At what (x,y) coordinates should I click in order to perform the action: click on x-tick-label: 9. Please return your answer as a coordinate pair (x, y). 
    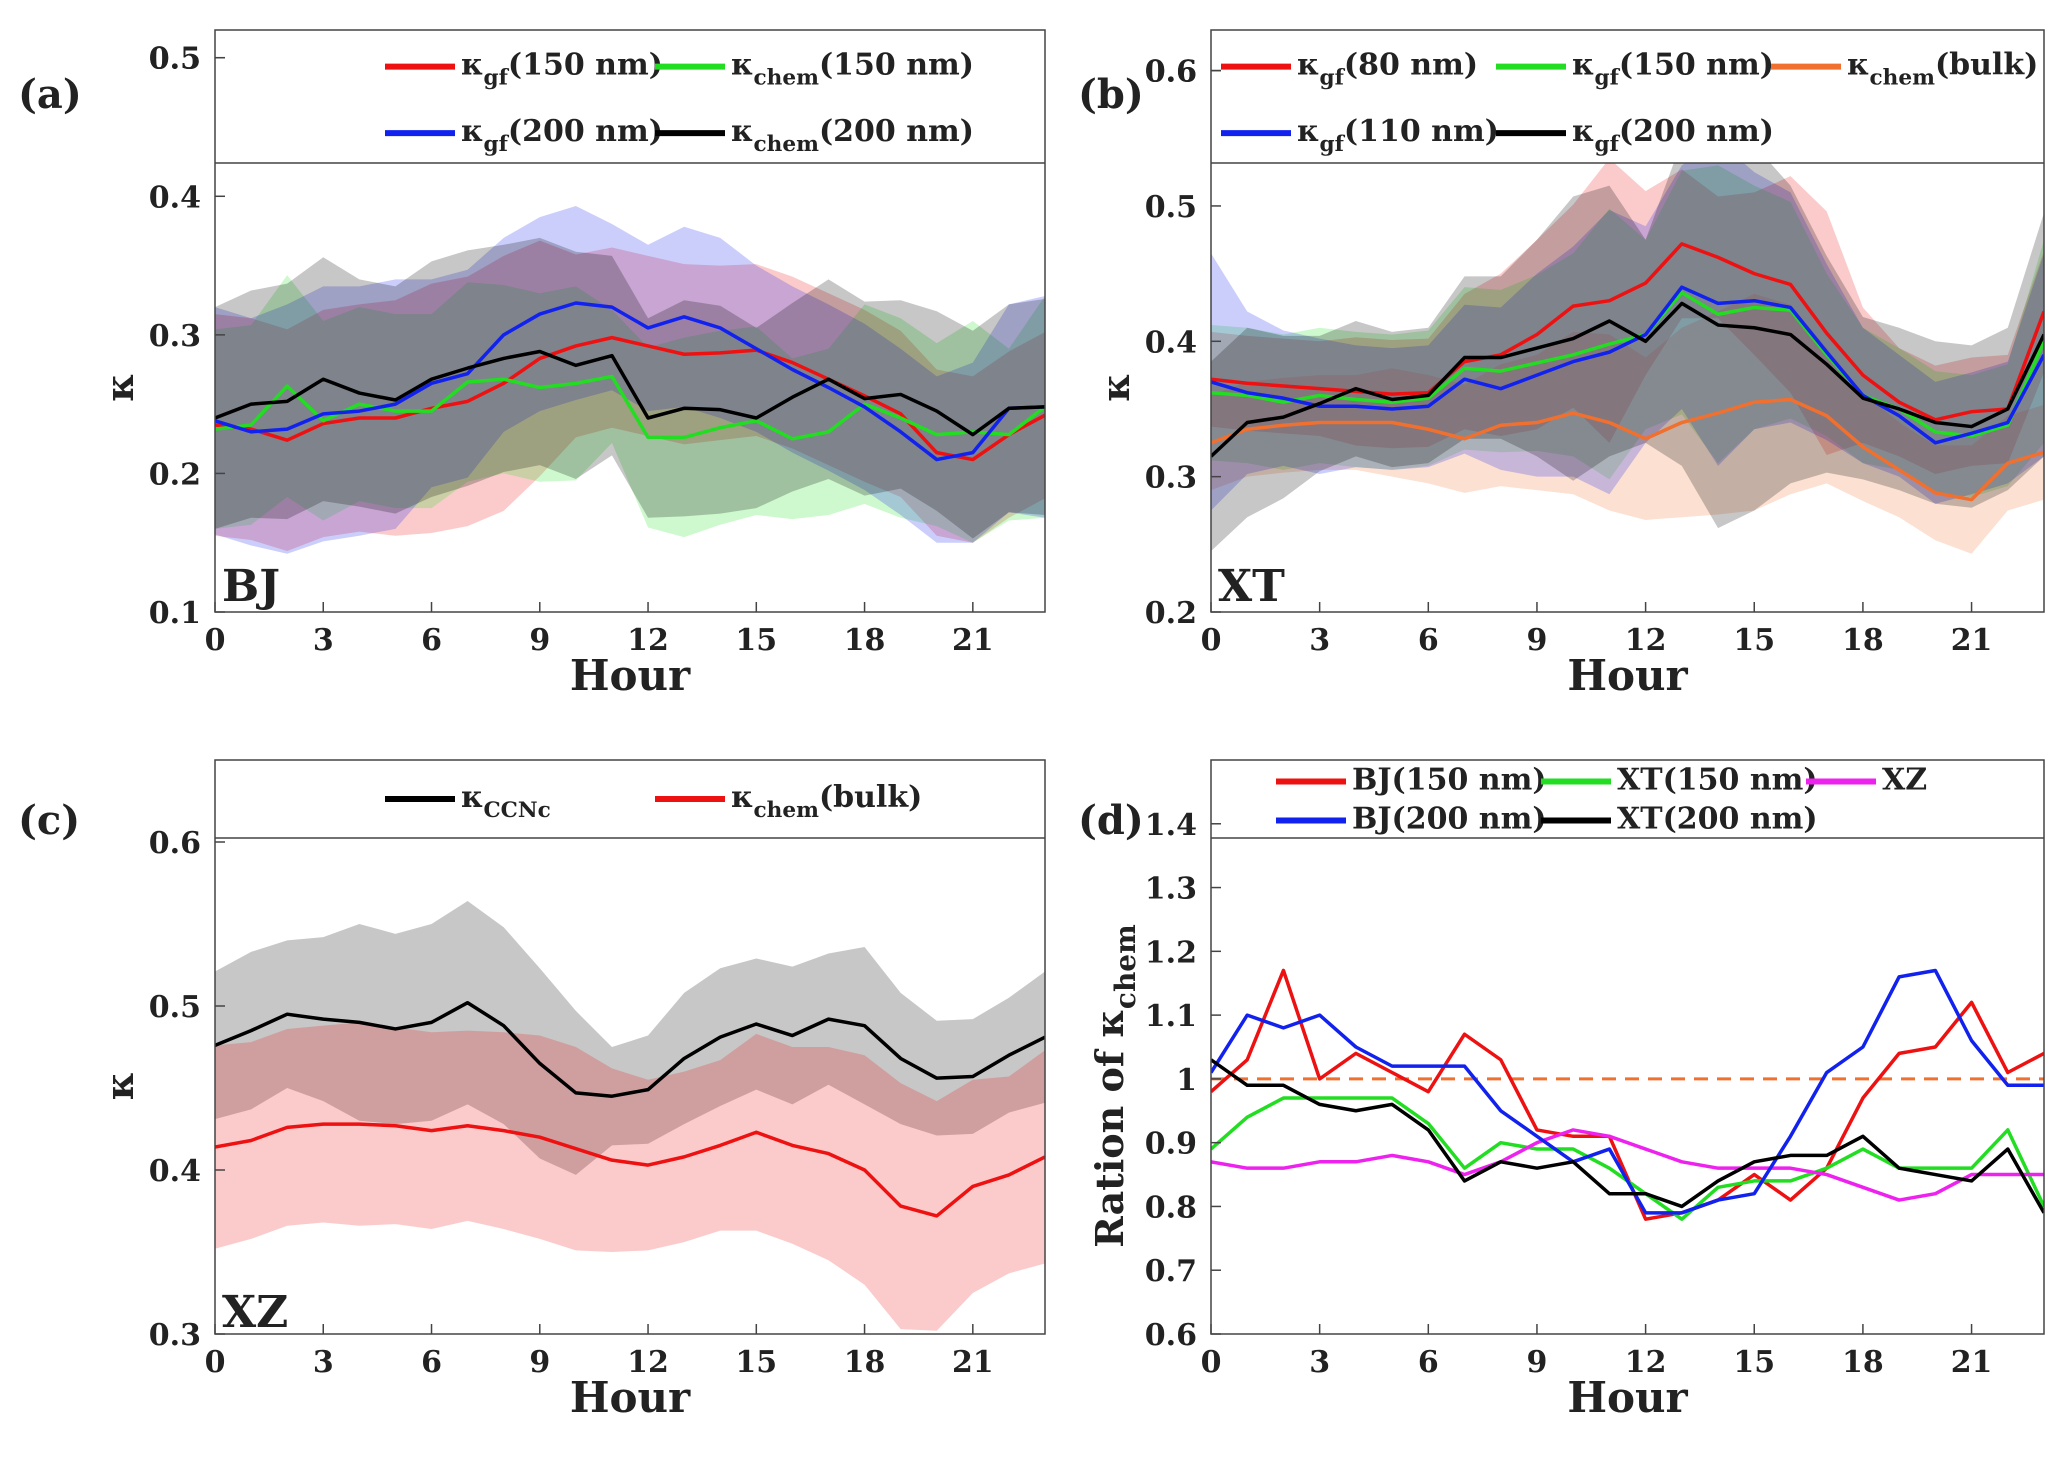
    Looking at the image, I should click on (1537, 1362).